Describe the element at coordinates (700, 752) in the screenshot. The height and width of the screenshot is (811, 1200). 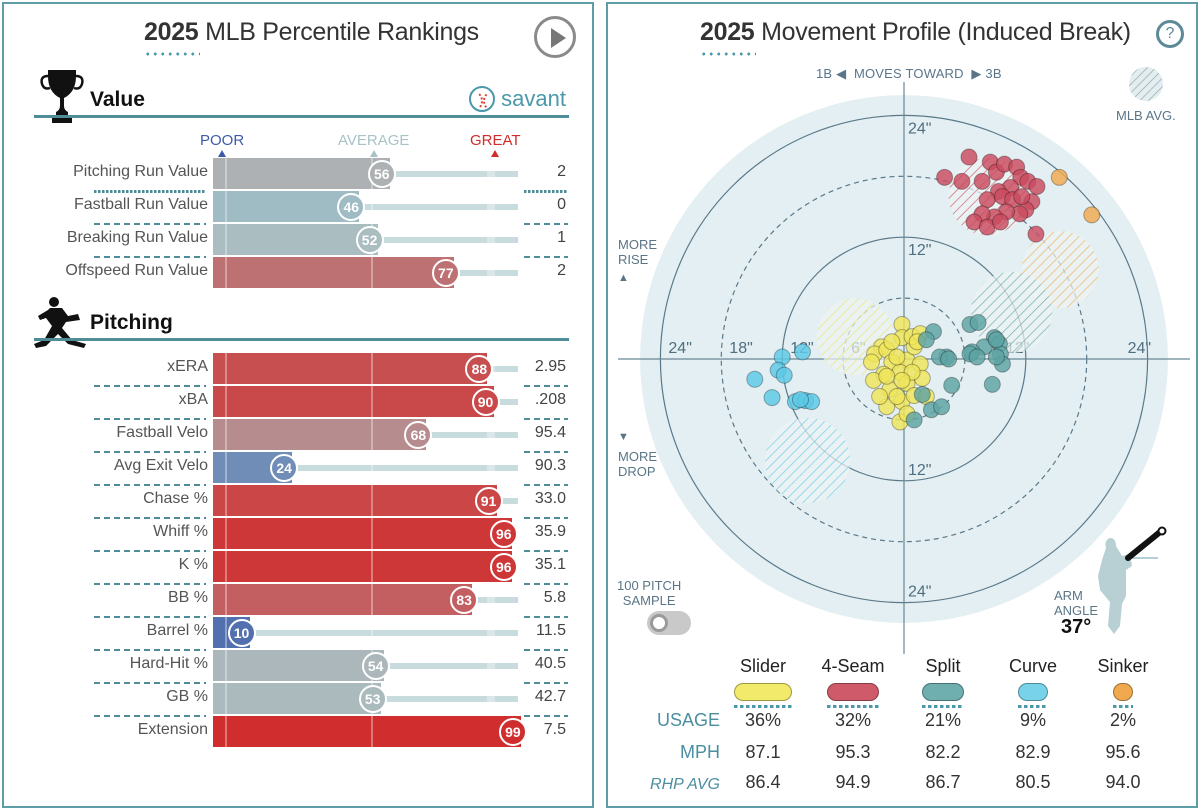
I see `mph-header: MPH` at that location.